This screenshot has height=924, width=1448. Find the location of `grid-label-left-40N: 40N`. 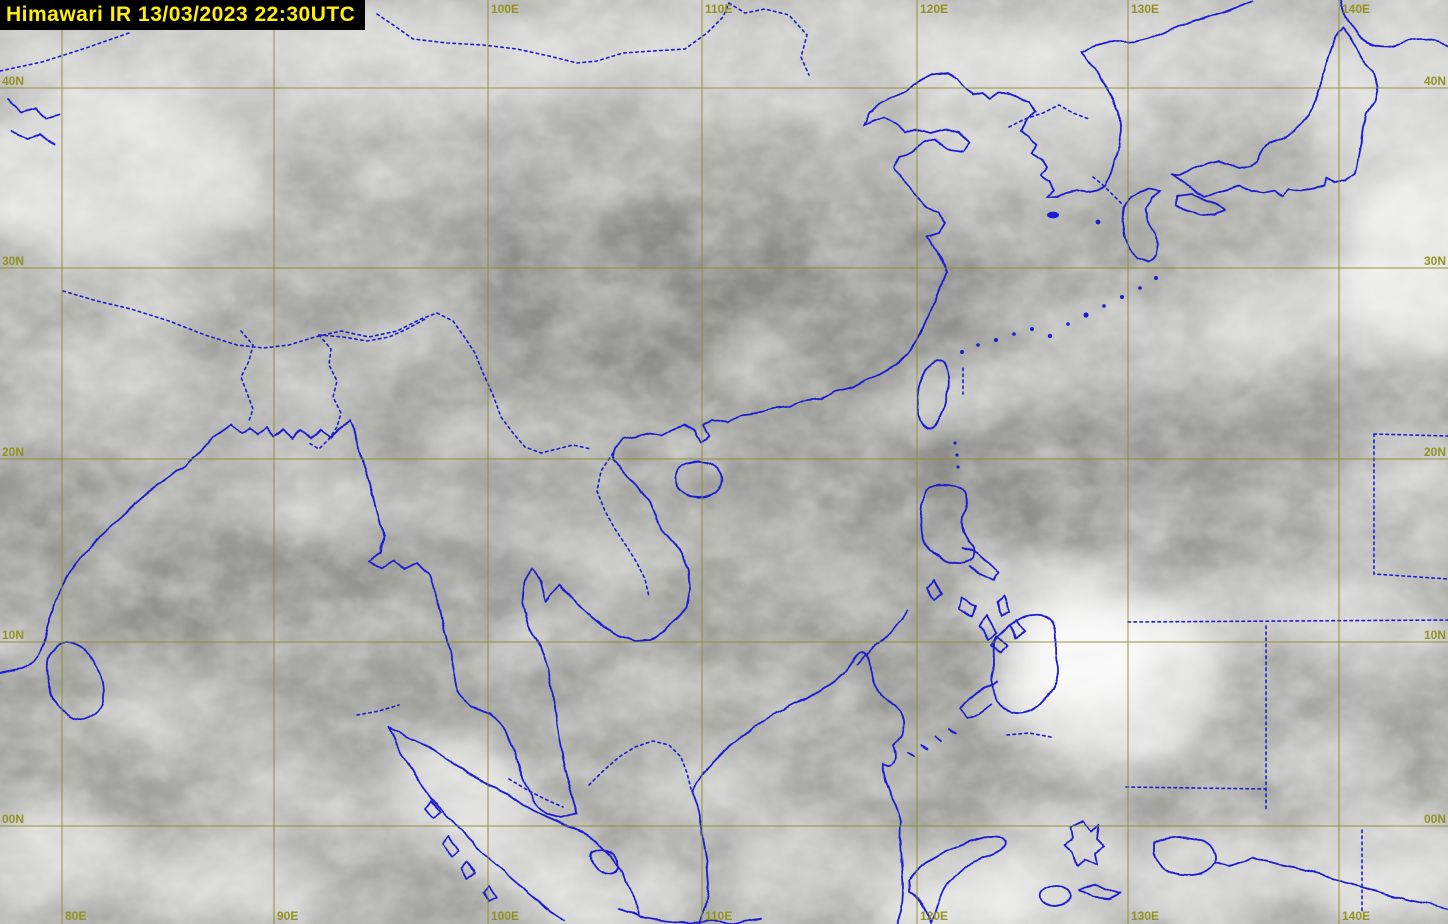

grid-label-left-40N: 40N is located at coordinates (13, 81).